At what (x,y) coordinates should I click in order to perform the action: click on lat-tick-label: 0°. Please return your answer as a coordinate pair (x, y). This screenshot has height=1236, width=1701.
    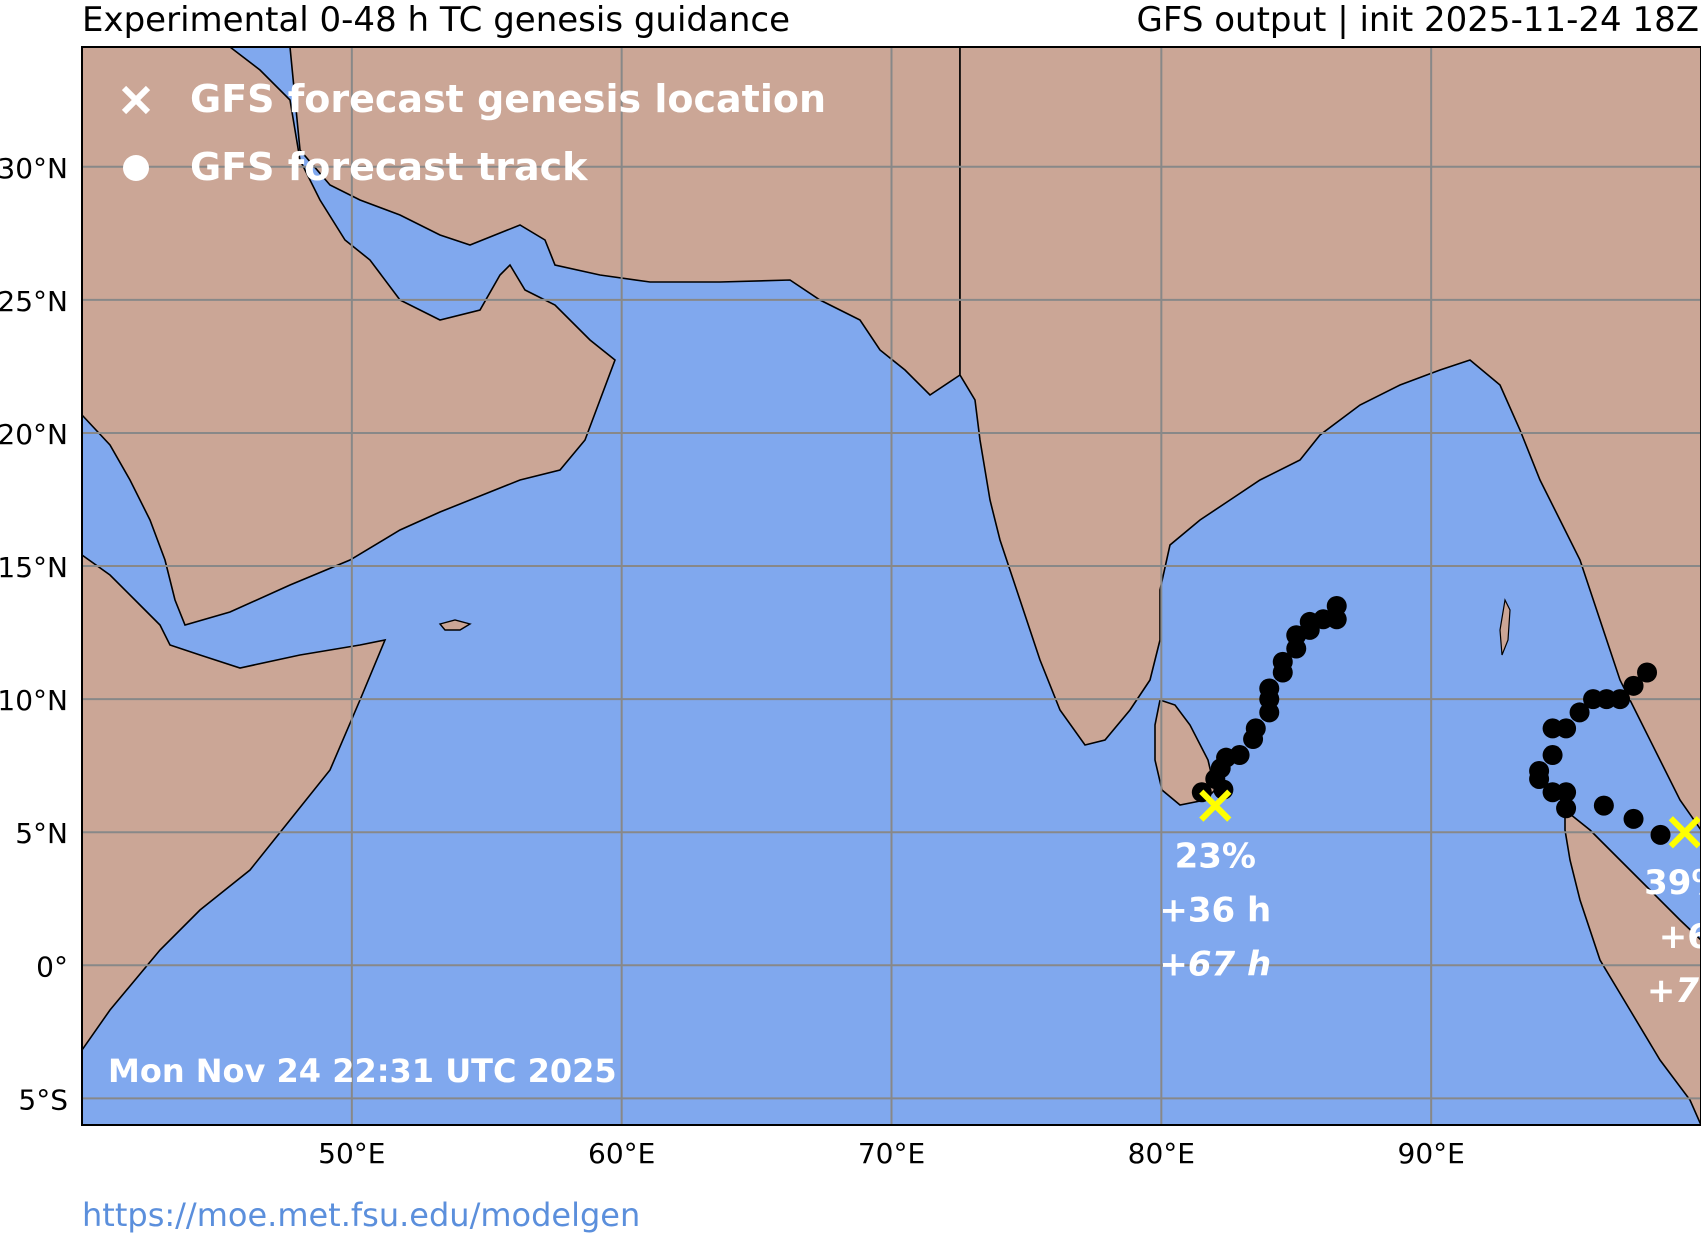
    Looking at the image, I should click on (52, 966).